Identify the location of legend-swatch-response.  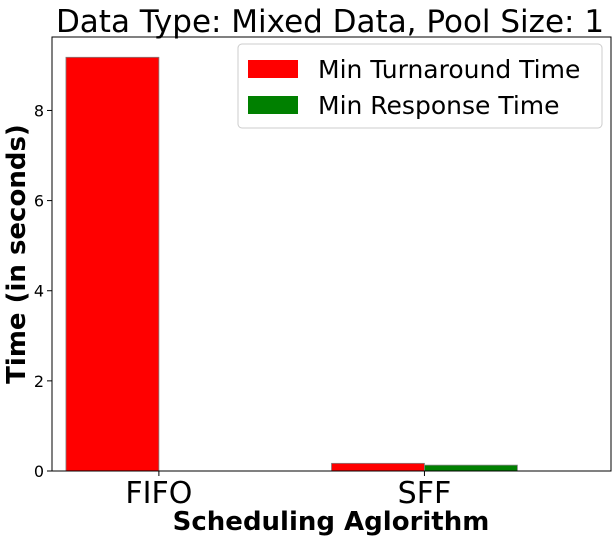
(273, 105).